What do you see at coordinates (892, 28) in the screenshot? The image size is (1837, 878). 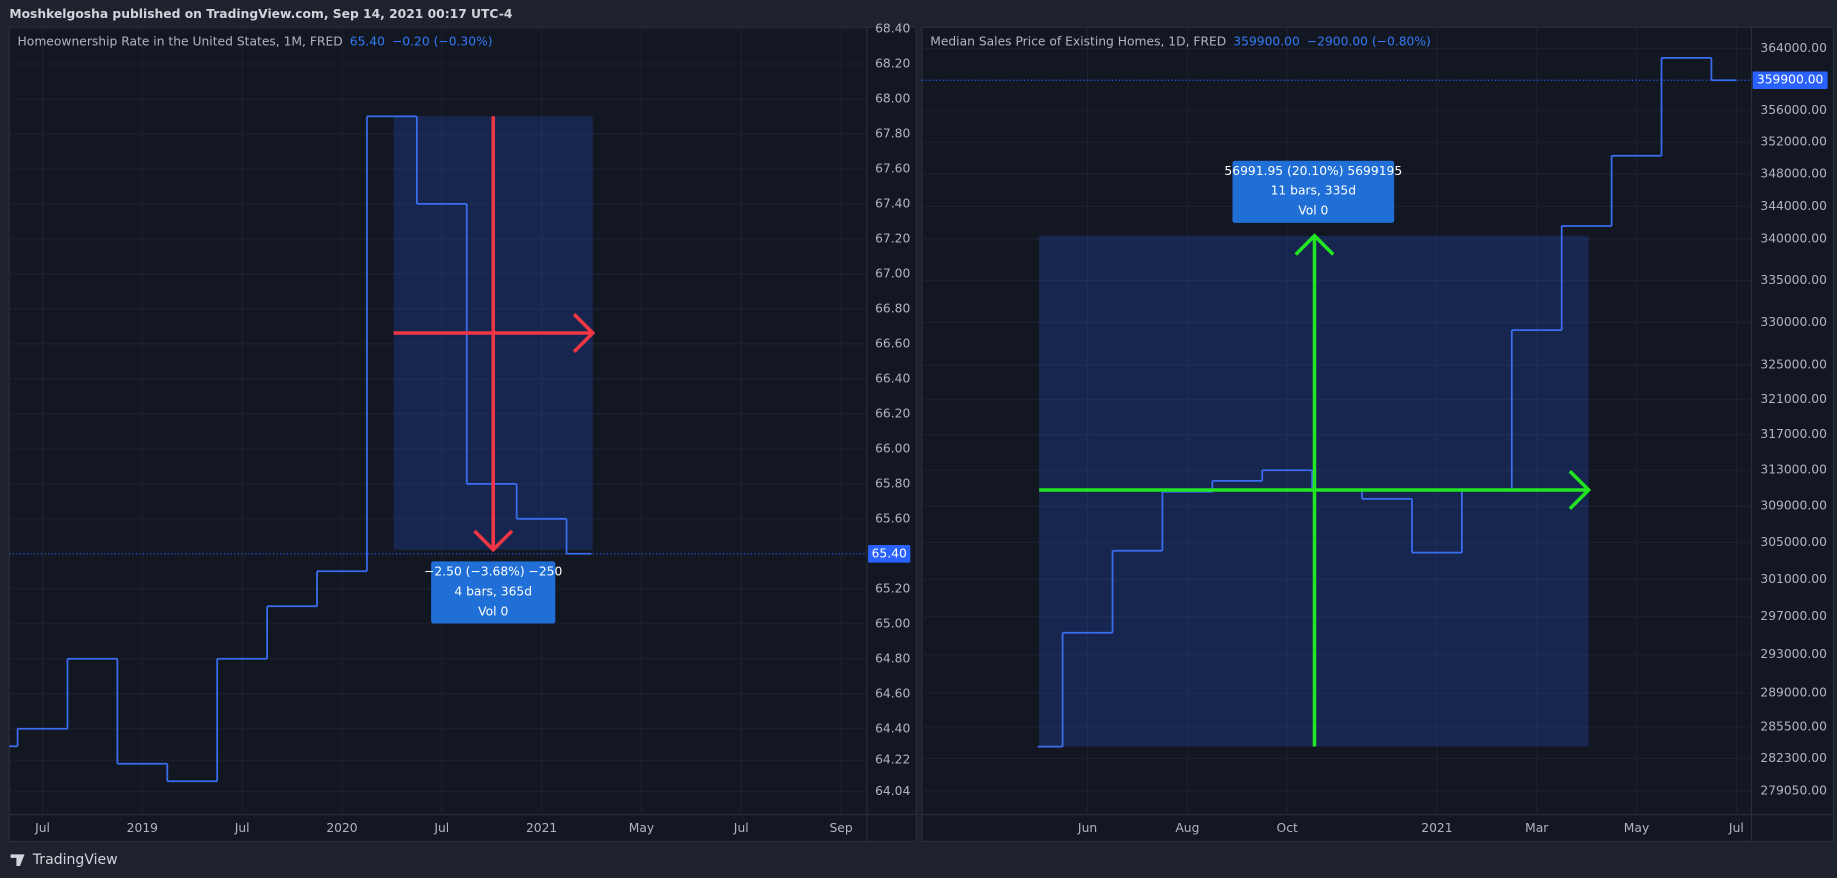 I see `y-tick-label: 68.40` at bounding box center [892, 28].